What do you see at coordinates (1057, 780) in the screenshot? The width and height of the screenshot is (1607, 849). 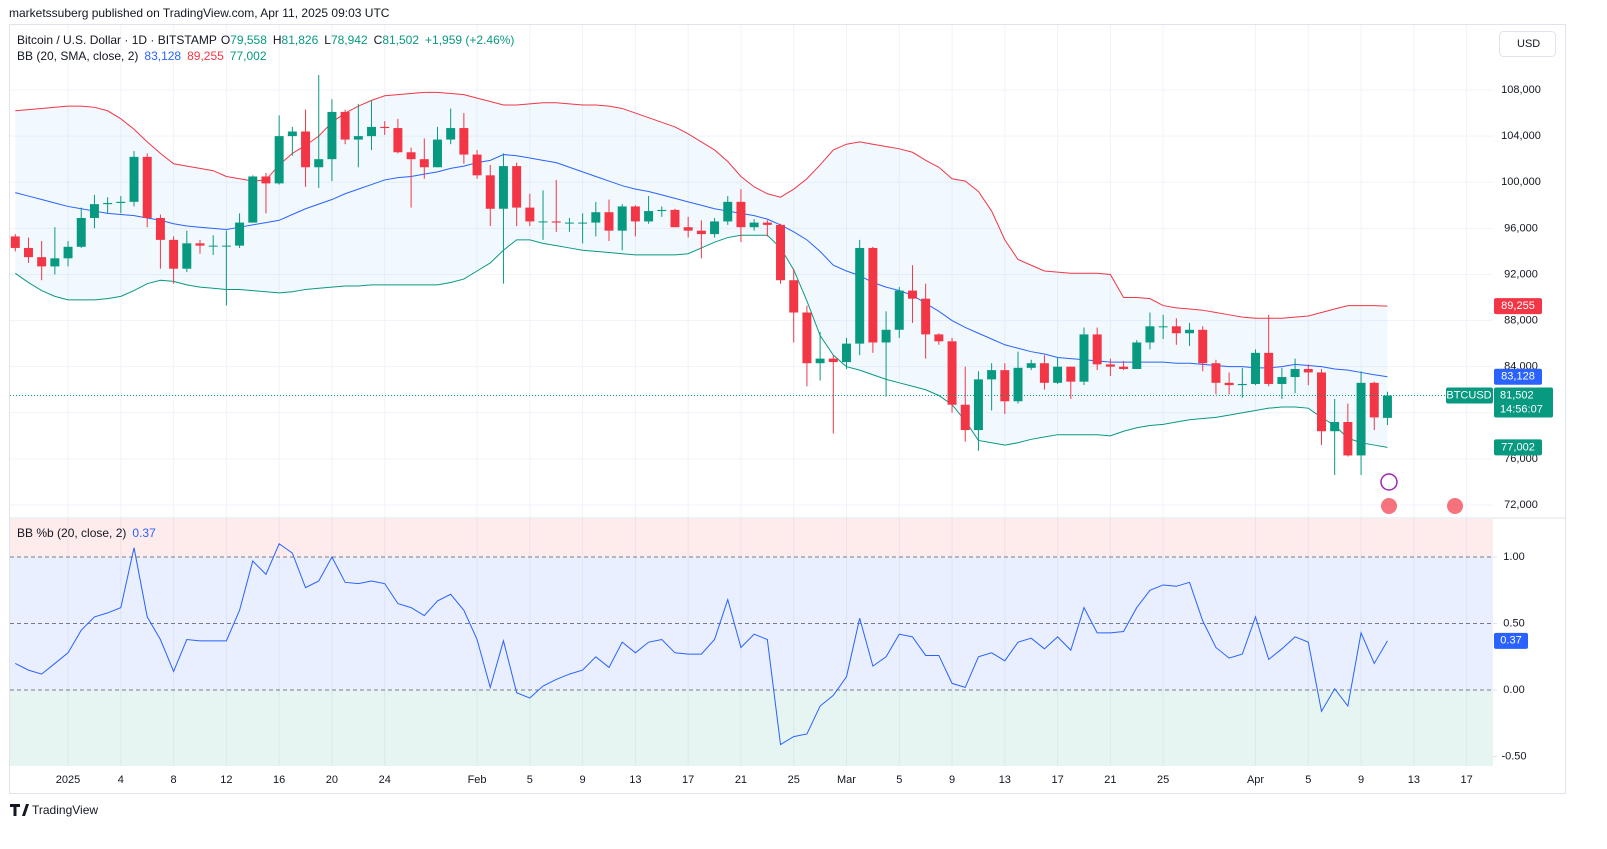 I see `x-tick-label: 17` at bounding box center [1057, 780].